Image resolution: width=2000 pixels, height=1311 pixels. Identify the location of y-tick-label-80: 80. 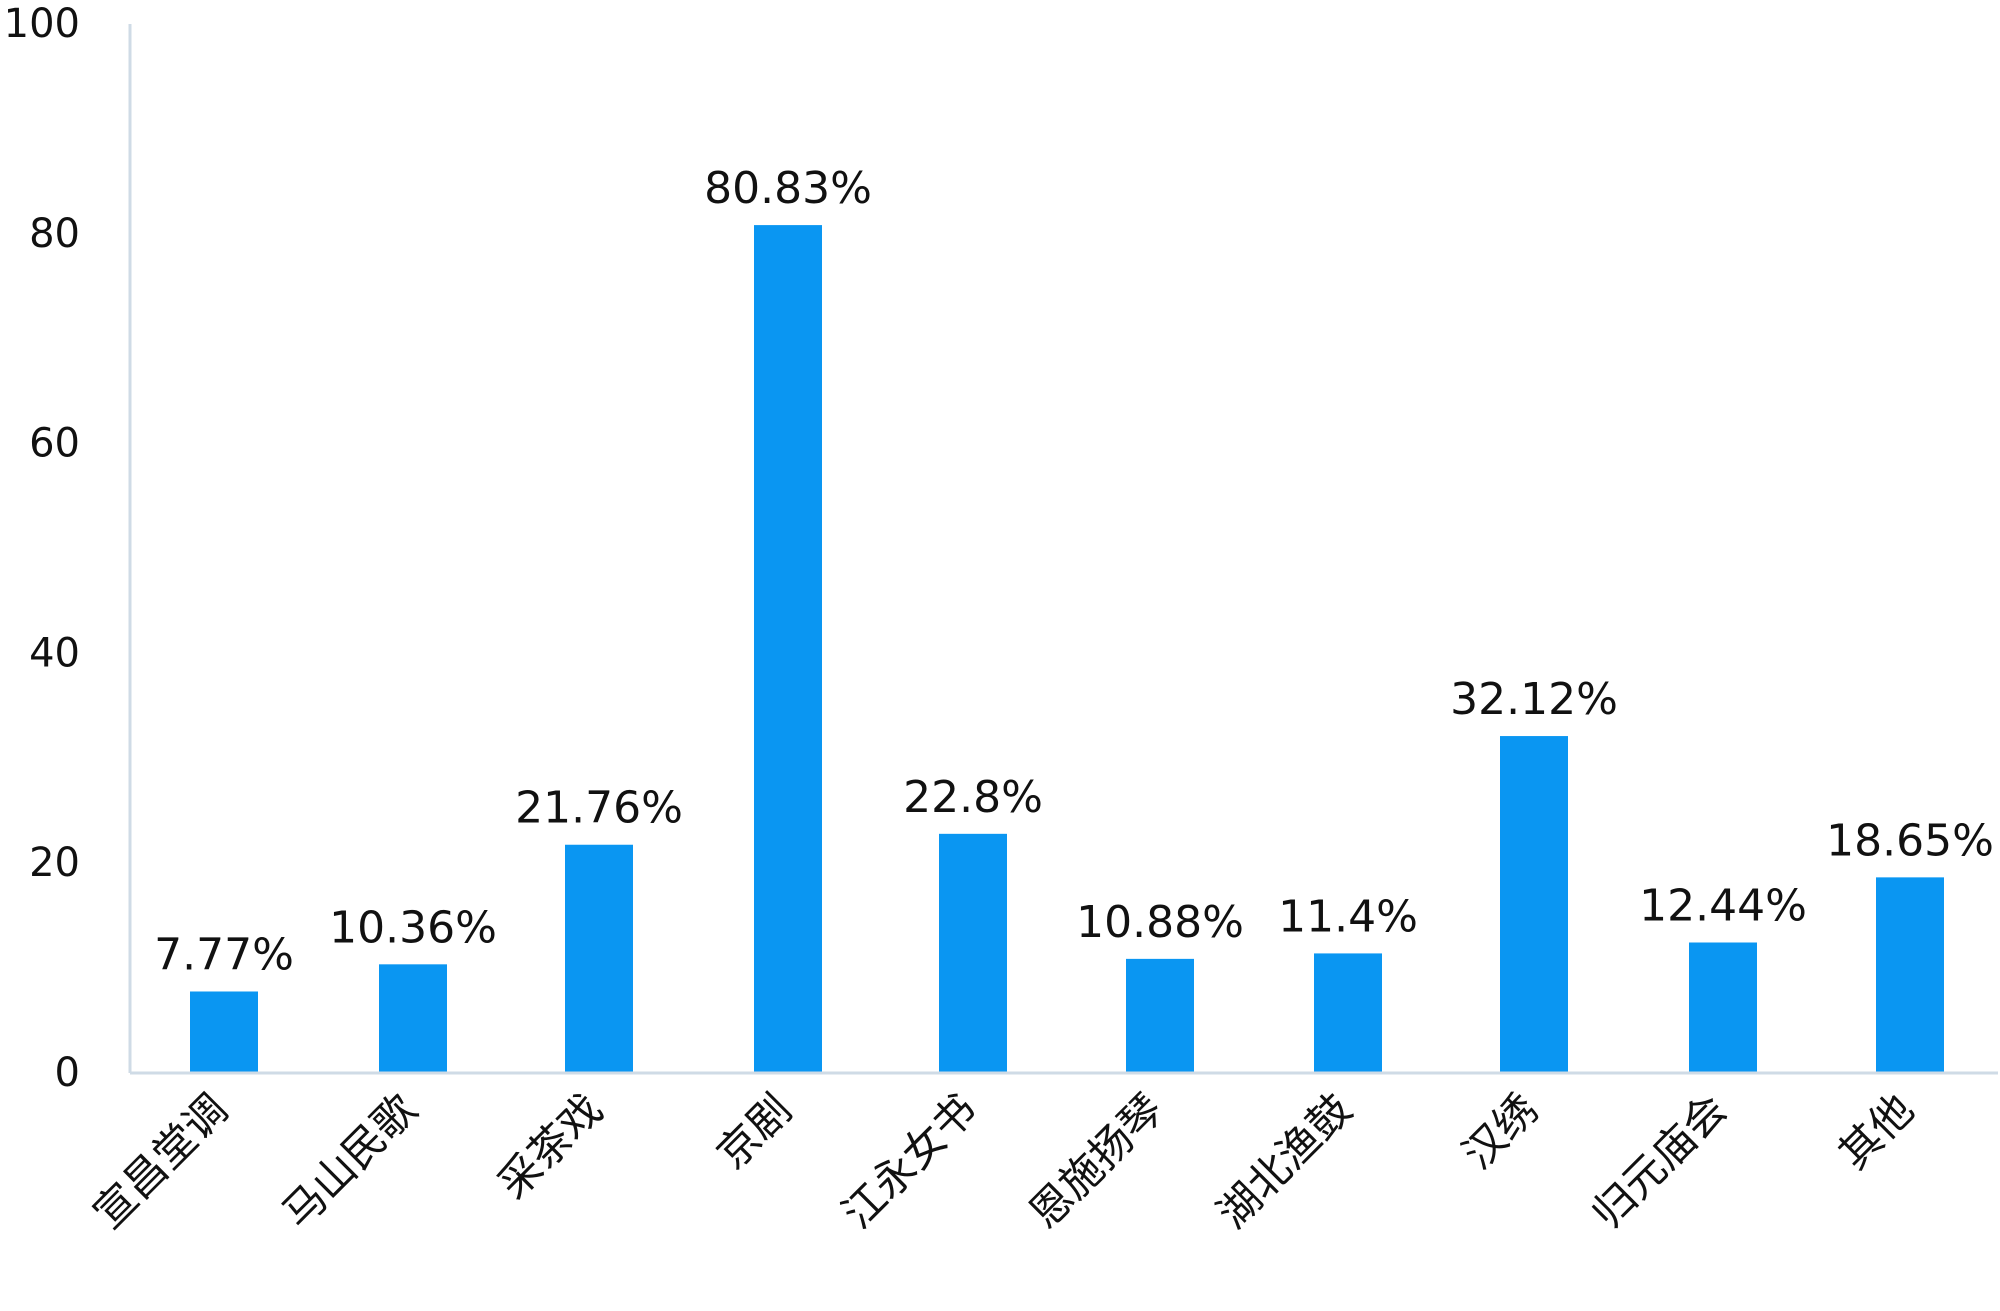
(54, 234).